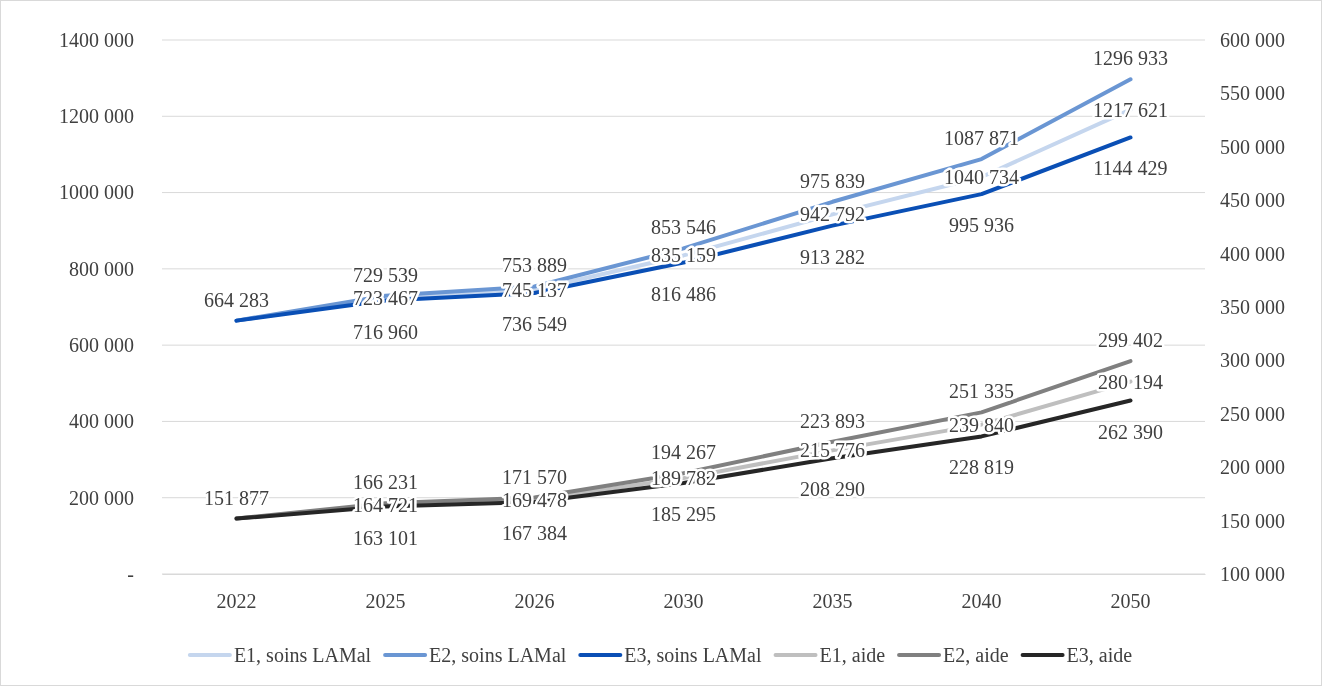  I want to click on y2-tick-label: 100 000, so click(1252, 573).